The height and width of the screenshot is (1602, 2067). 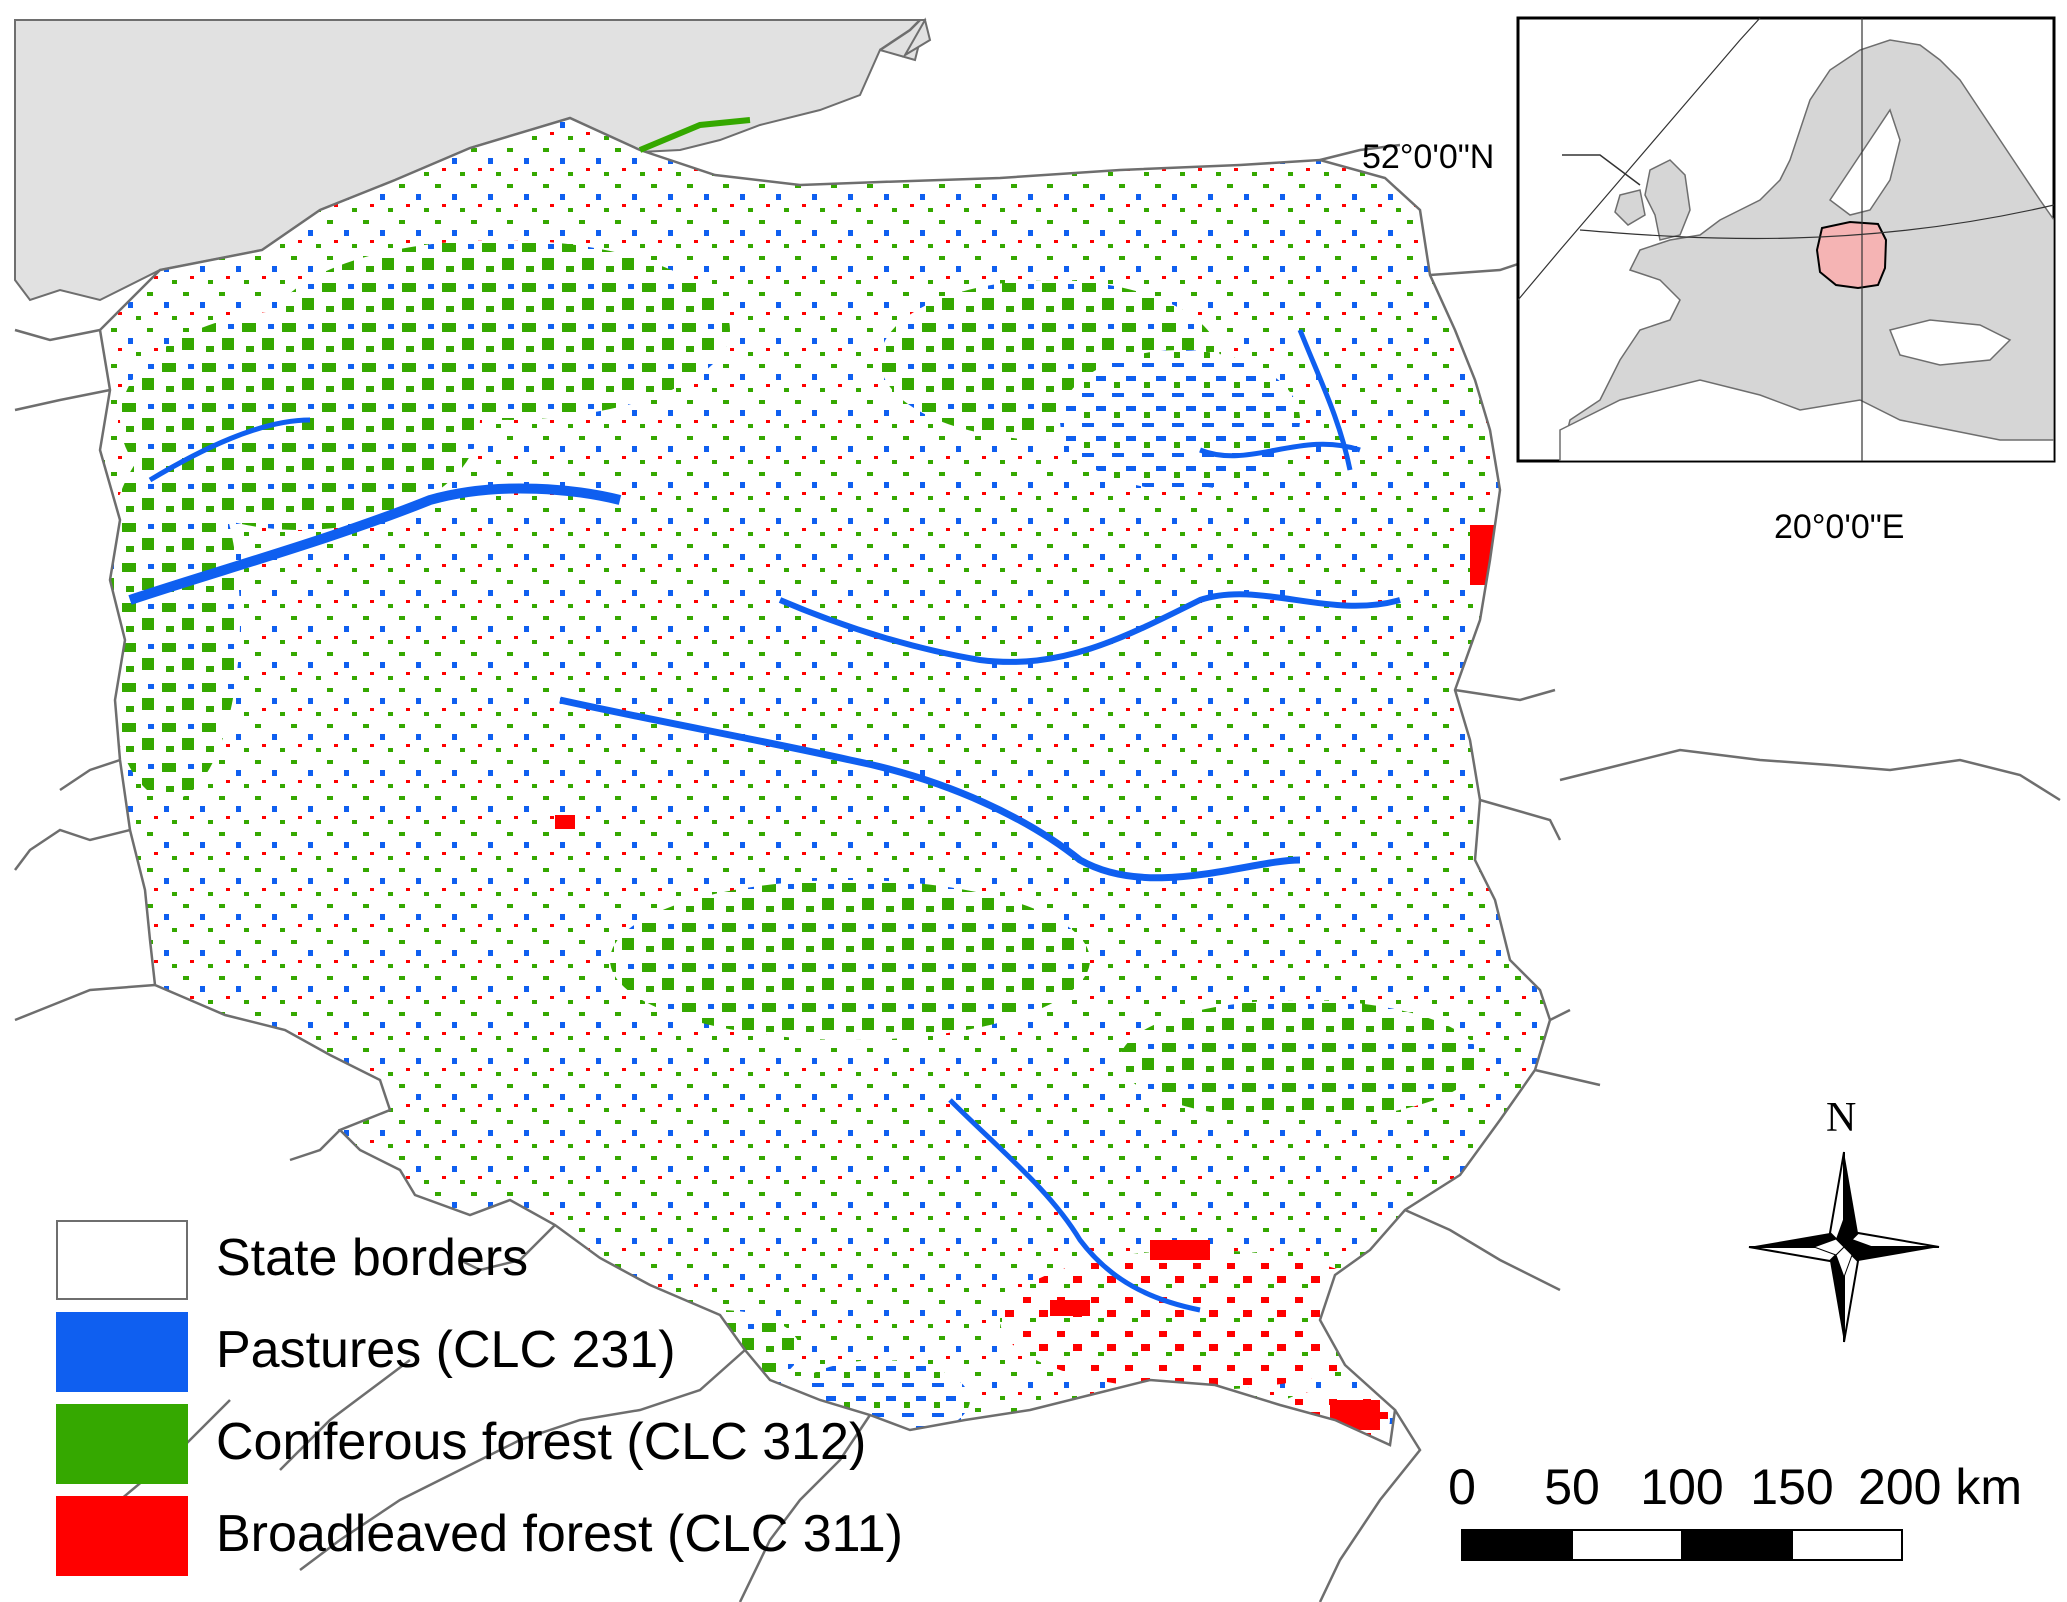 I want to click on legend-item-pastures: Pastures (CLC 231), so click(x=506, y=1352).